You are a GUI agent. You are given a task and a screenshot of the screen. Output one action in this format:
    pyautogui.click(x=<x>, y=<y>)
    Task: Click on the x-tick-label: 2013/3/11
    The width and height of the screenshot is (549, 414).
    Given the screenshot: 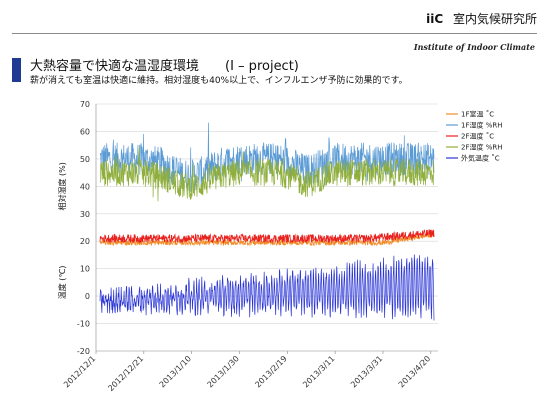 What is the action you would take?
    pyautogui.click(x=318, y=371)
    